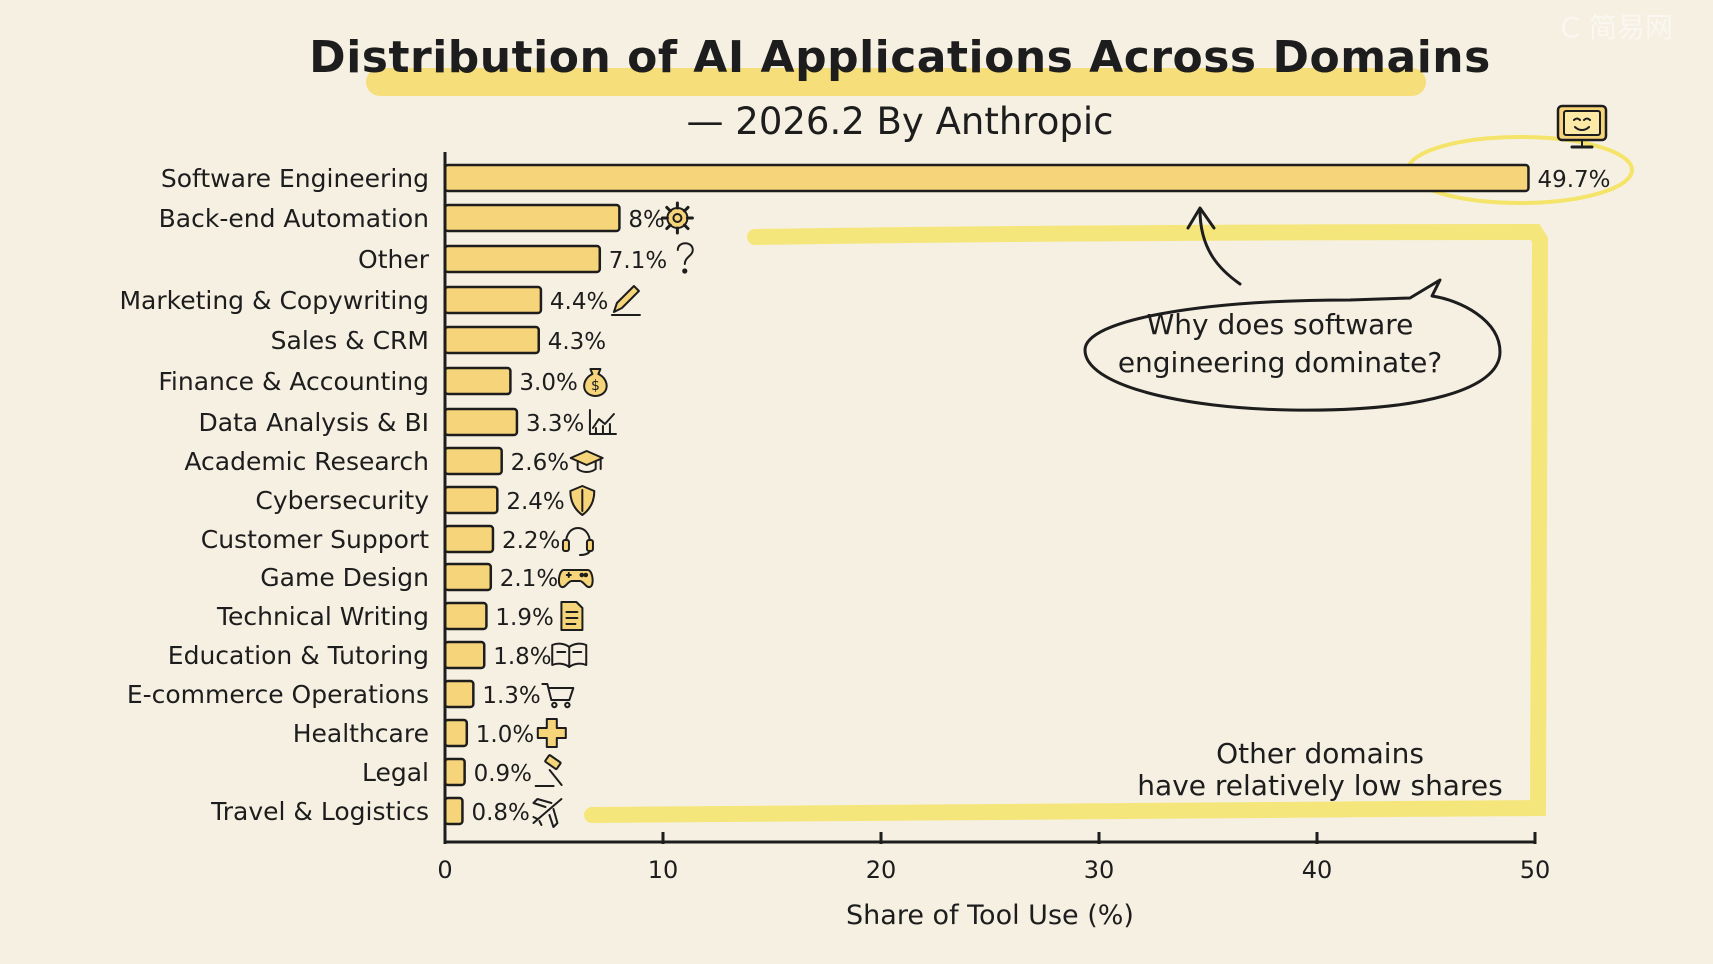 The width and height of the screenshot is (1713, 964). I want to click on category-label: Other, so click(394, 259).